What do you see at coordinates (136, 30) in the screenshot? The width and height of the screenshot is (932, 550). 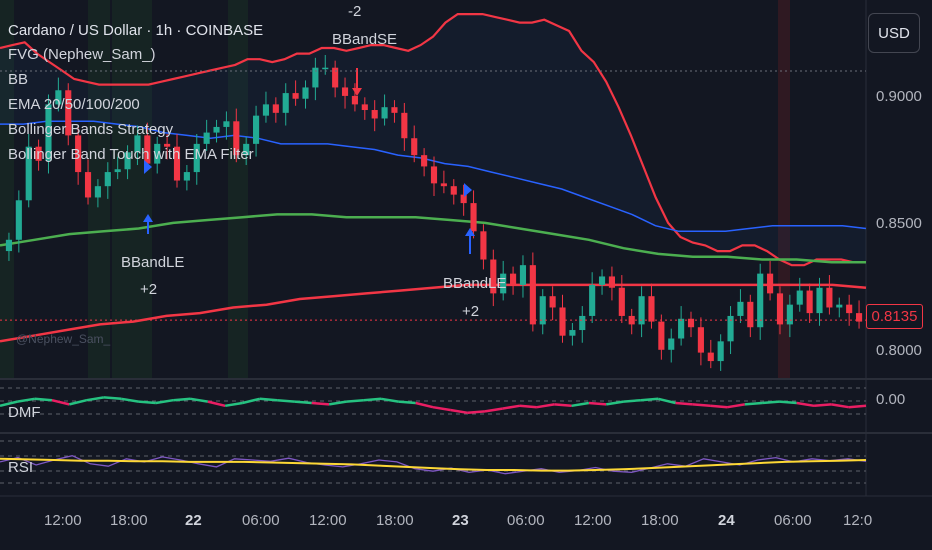 I see `symbol-title: Cardano / US Dollar · 1h · COINBASE` at bounding box center [136, 30].